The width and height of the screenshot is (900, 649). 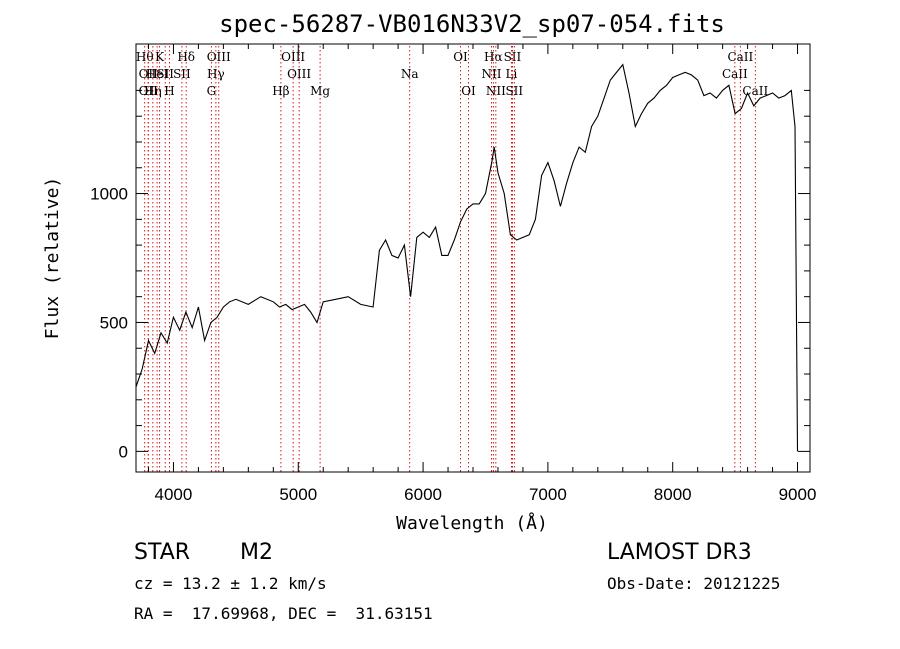 I want to click on spectral-line-label: HeI, so click(x=157, y=74).